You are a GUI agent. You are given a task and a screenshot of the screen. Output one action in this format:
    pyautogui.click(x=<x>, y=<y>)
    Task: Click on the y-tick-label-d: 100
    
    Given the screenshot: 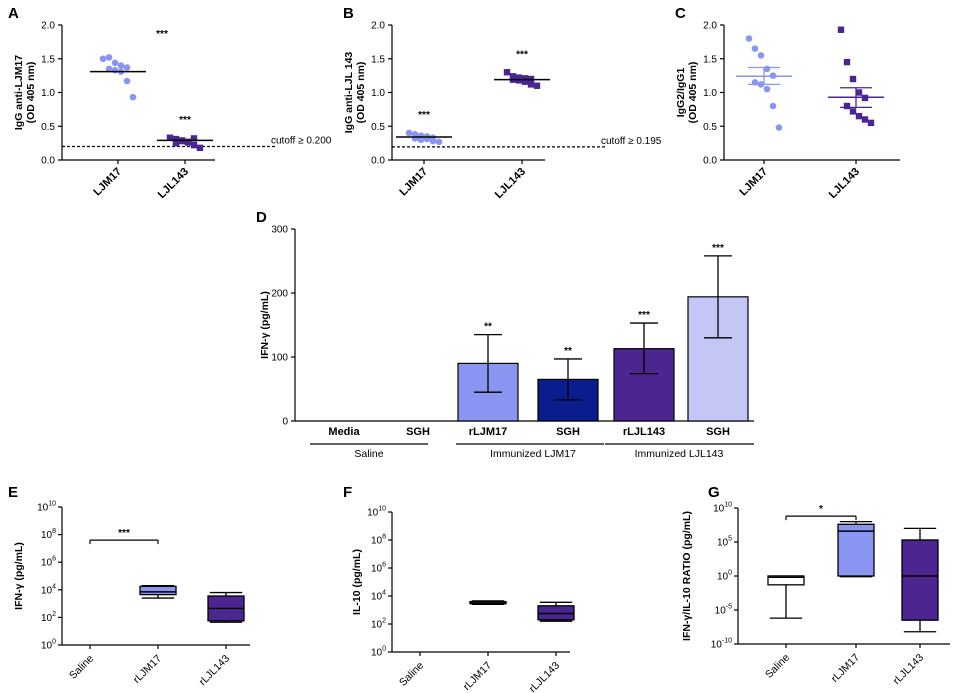 What is the action you would take?
    pyautogui.click(x=279, y=358)
    